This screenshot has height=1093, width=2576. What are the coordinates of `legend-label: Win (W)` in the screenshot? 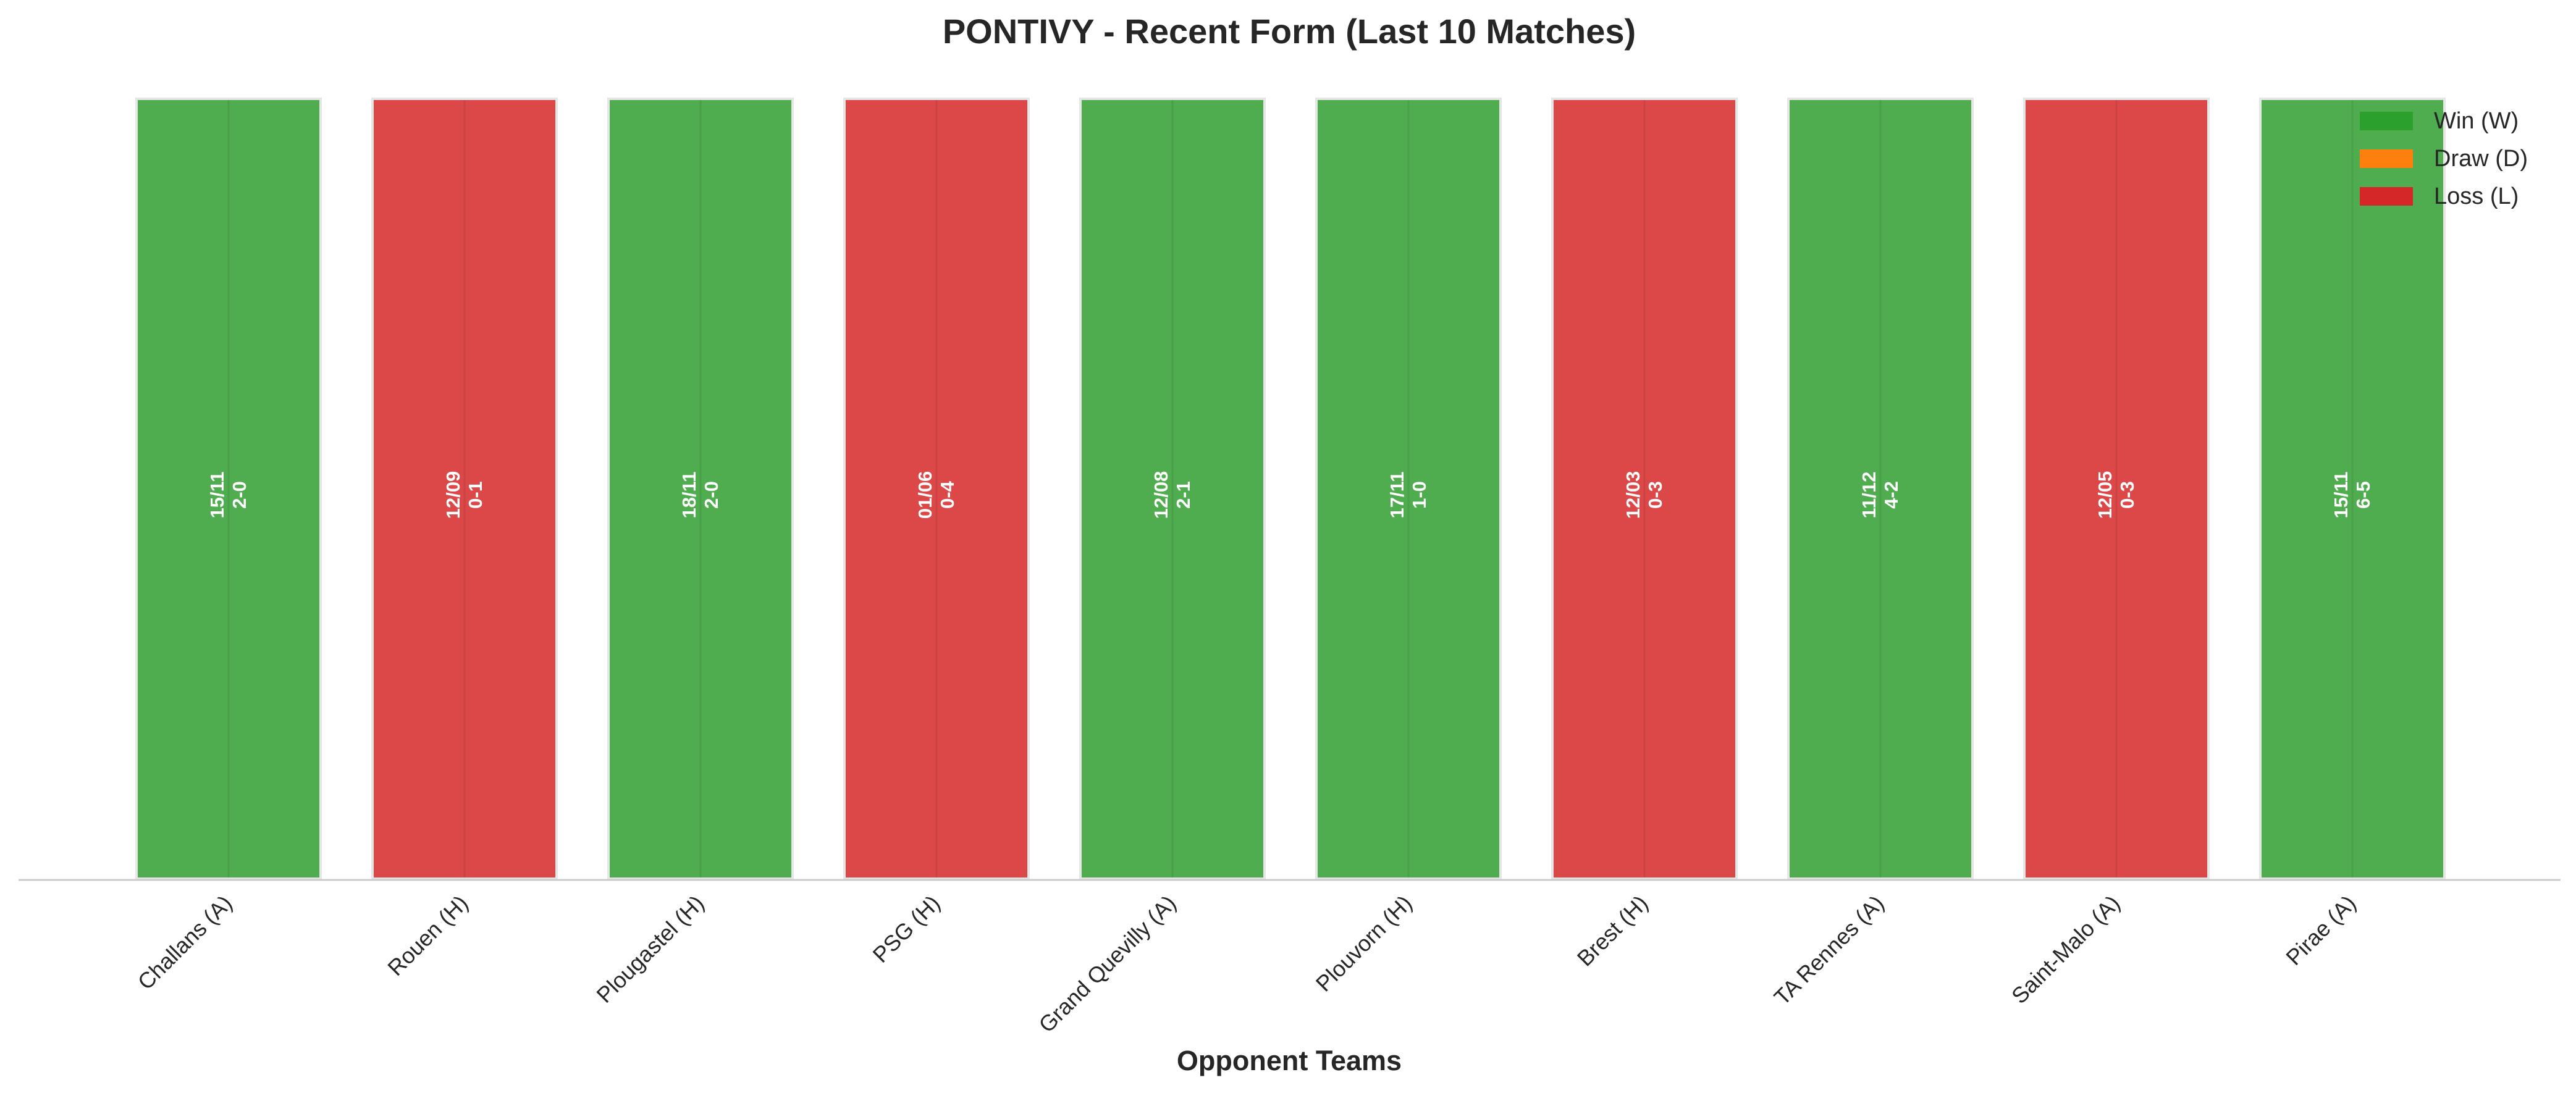 It's located at (2476, 121).